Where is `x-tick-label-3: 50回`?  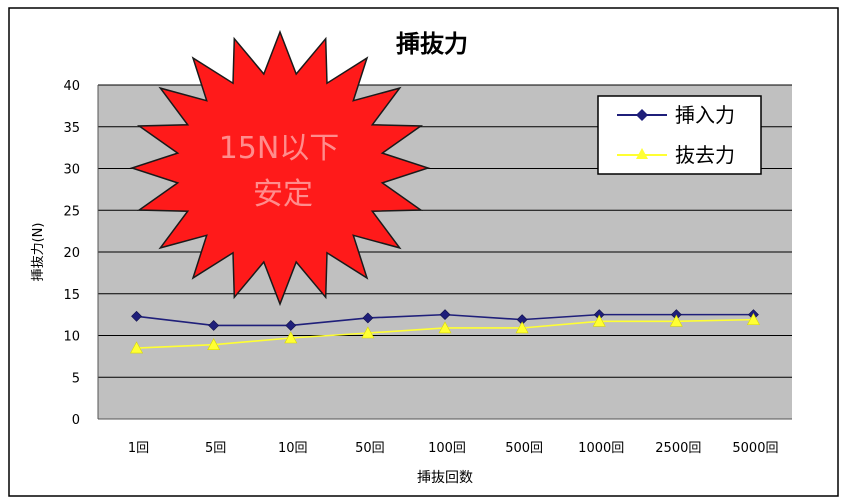 x-tick-label-3: 50回 is located at coordinates (370, 448).